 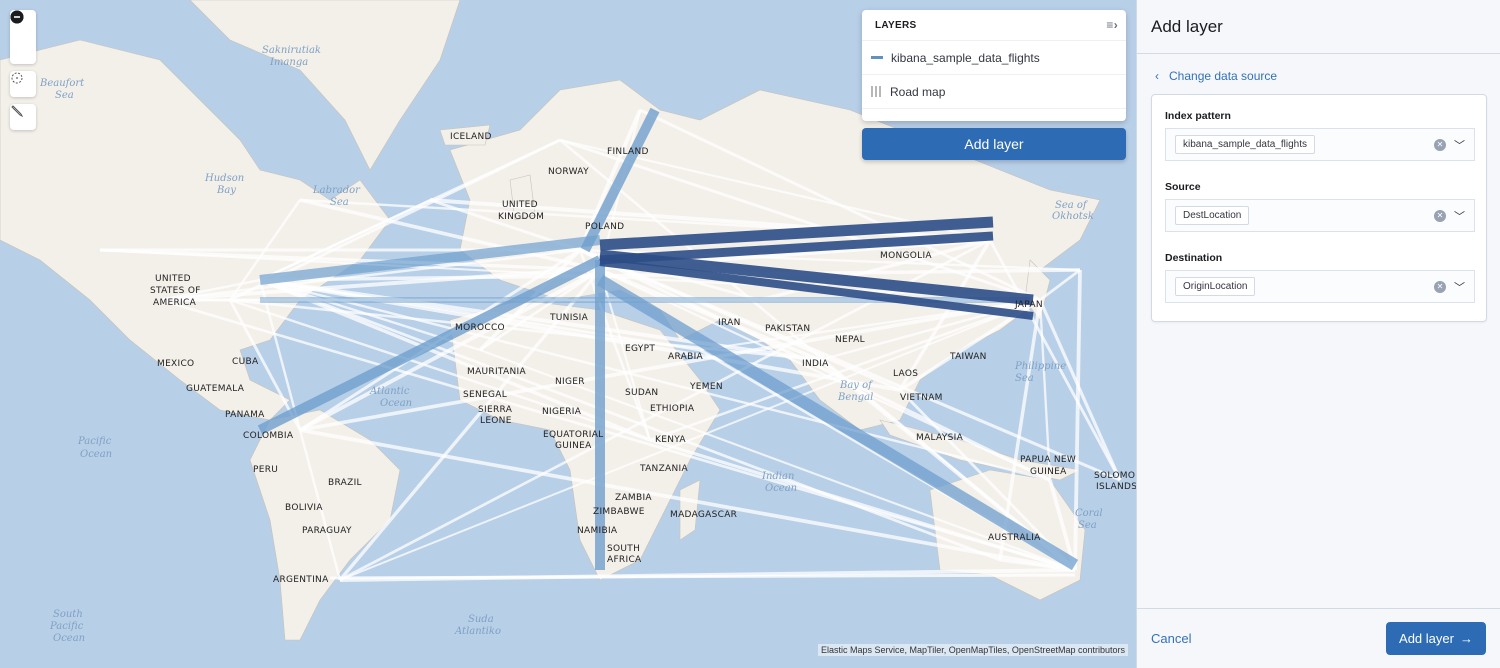 What do you see at coordinates (345, 483) in the screenshot?
I see `map-label: BRAZIL` at bounding box center [345, 483].